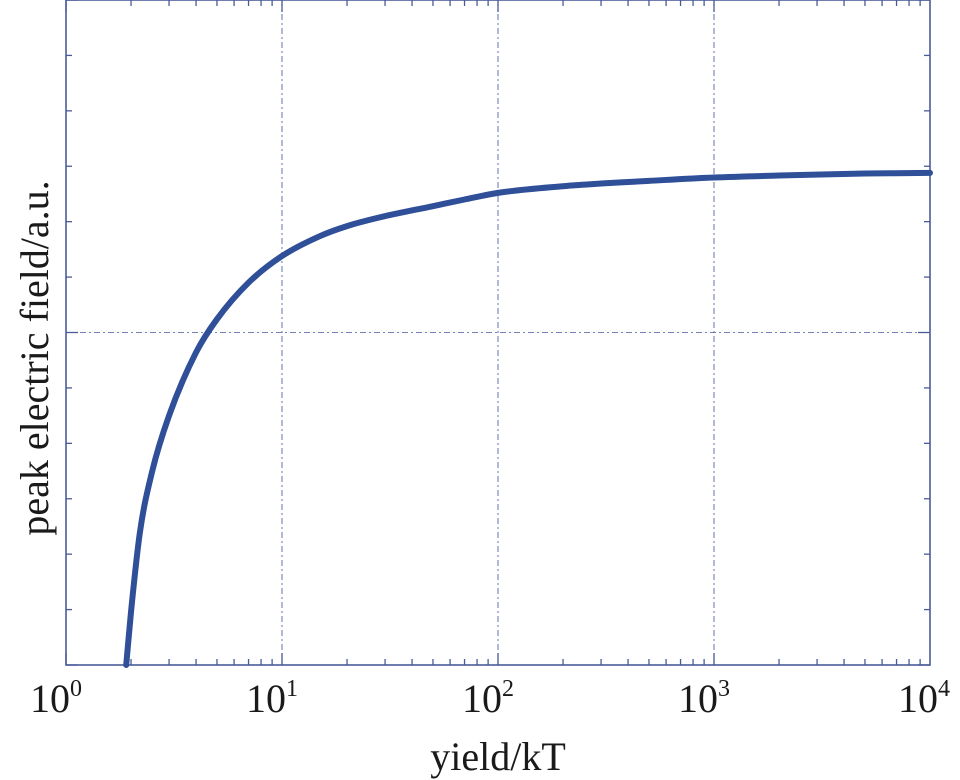 The image size is (960, 780). Describe the element at coordinates (704, 698) in the screenshot. I see `x-tick-label: 10³` at that location.